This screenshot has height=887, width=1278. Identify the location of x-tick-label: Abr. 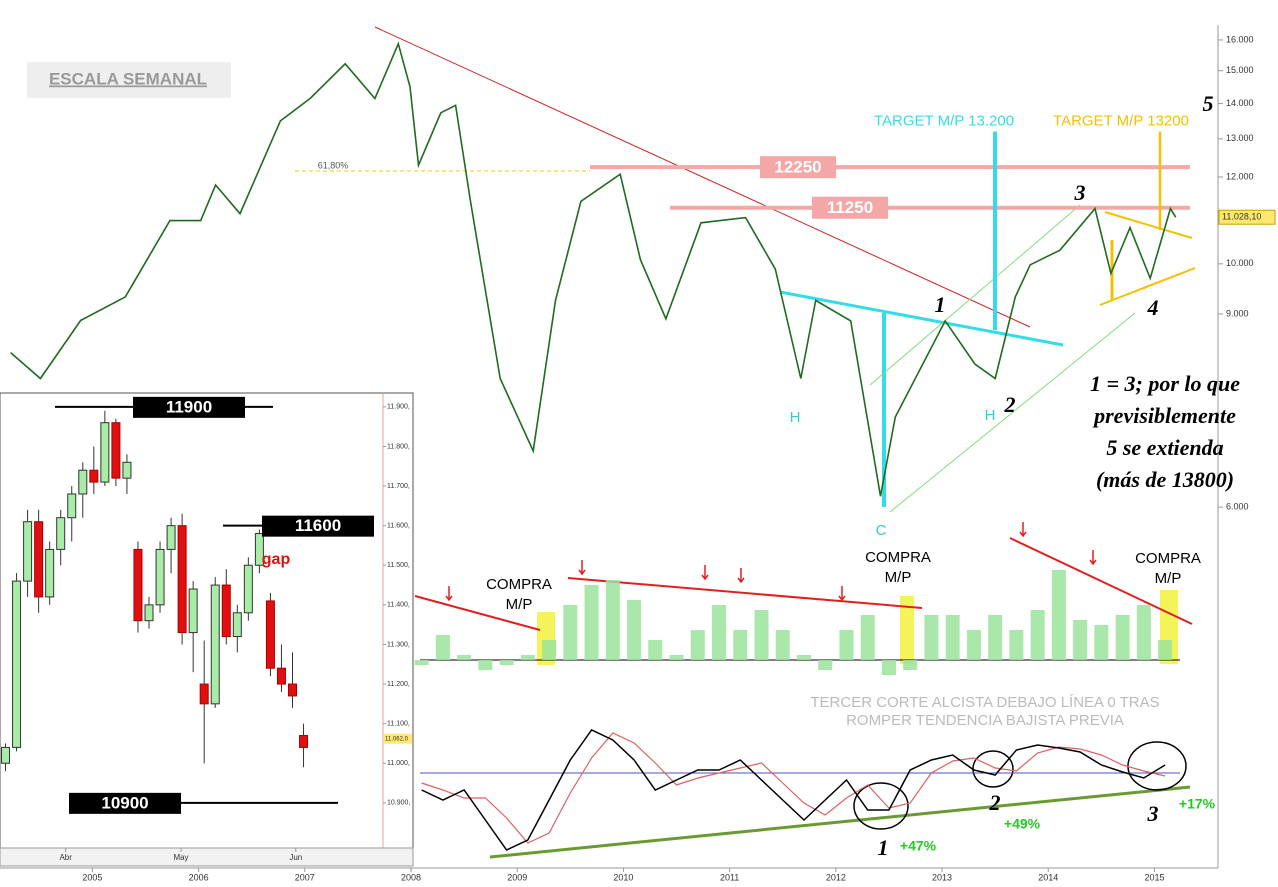
(65, 857).